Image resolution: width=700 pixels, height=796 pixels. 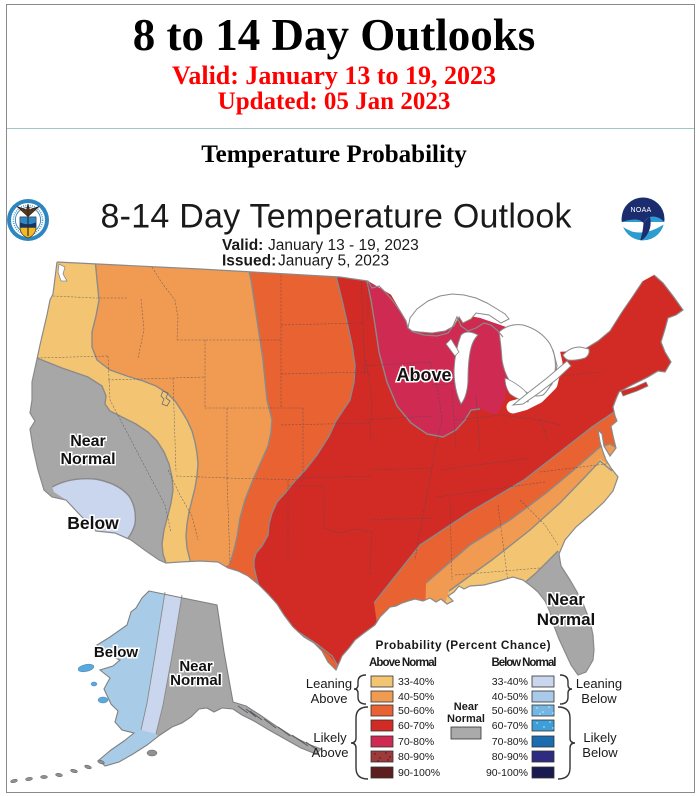 I want to click on svg-text: Below Normal, so click(x=524, y=663).